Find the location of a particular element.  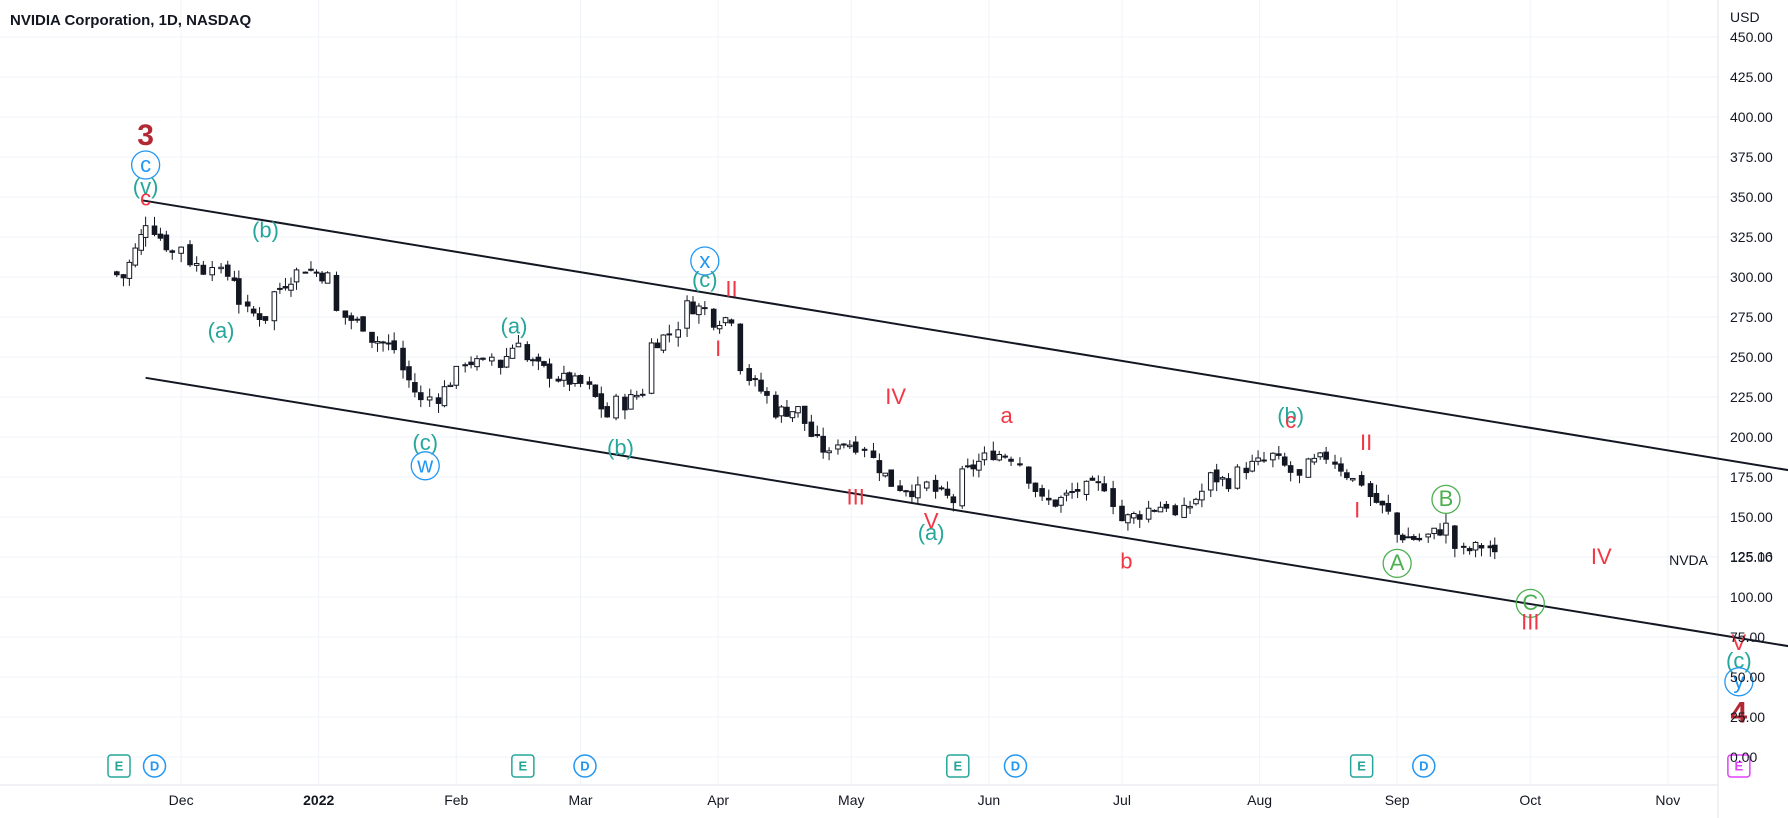

currency-label: USD is located at coordinates (1745, 17).